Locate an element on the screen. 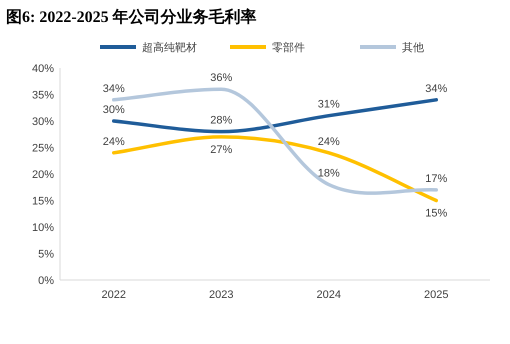  y-tick-label: 30% is located at coordinates (43, 122).